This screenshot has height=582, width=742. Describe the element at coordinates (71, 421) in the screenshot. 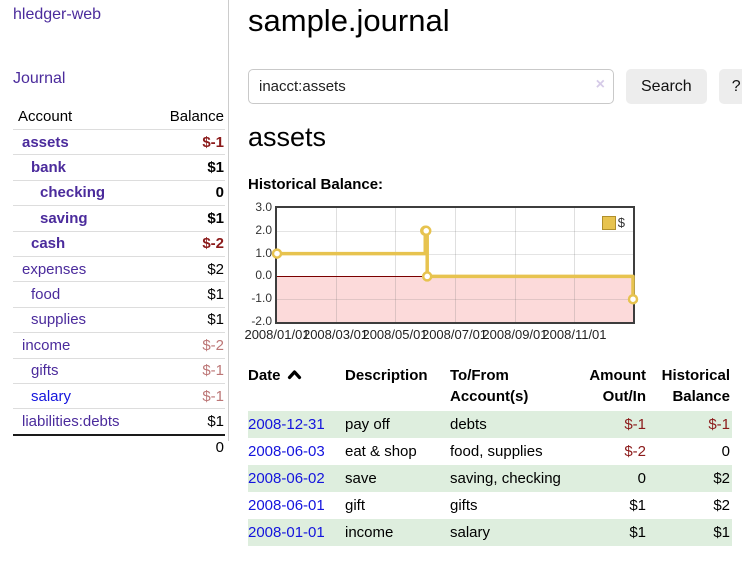

I see `account-link: liabilities:debts` at that location.